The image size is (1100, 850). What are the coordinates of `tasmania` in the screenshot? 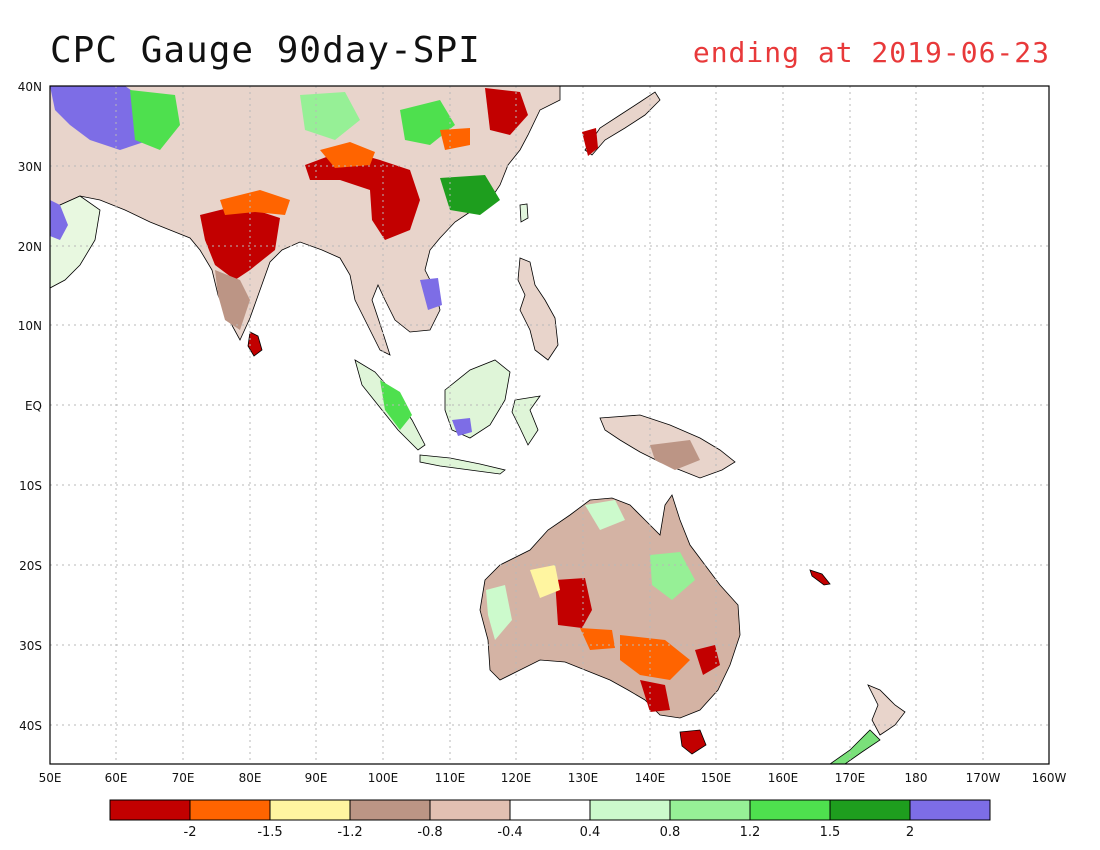 It's located at (693, 742).